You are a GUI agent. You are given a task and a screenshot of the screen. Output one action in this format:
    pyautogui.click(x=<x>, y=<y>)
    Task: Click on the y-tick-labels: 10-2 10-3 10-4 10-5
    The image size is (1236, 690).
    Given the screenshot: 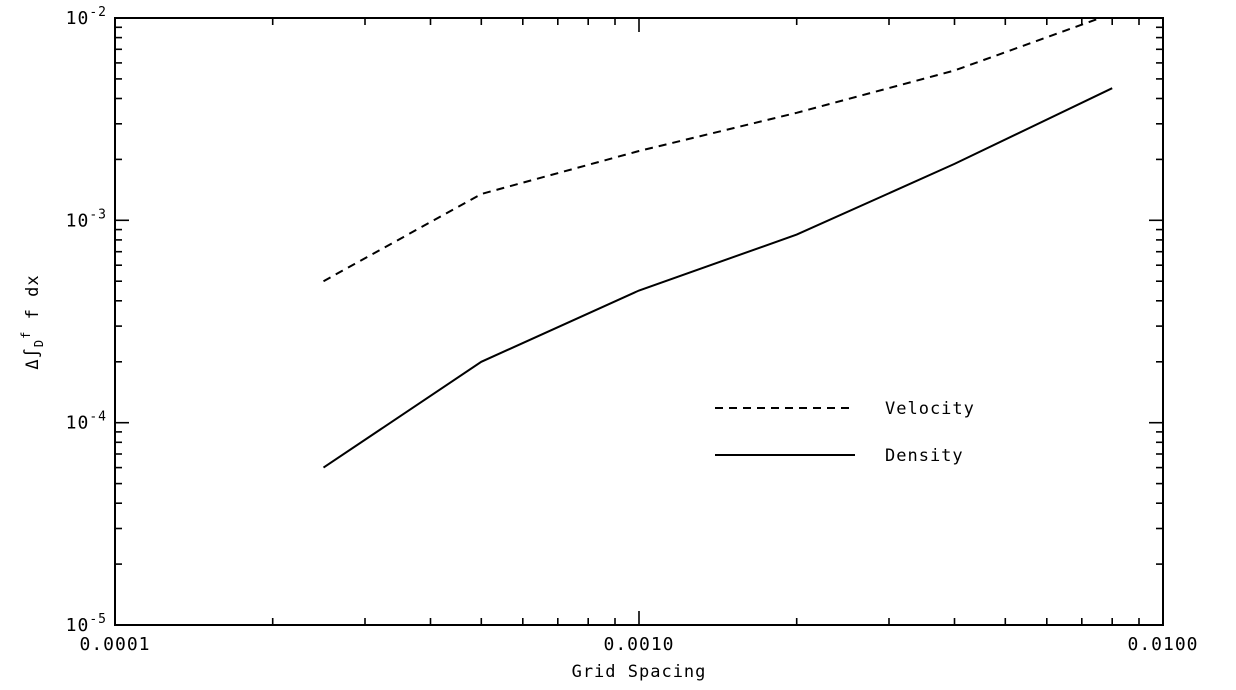 What is the action you would take?
    pyautogui.click(x=86, y=320)
    